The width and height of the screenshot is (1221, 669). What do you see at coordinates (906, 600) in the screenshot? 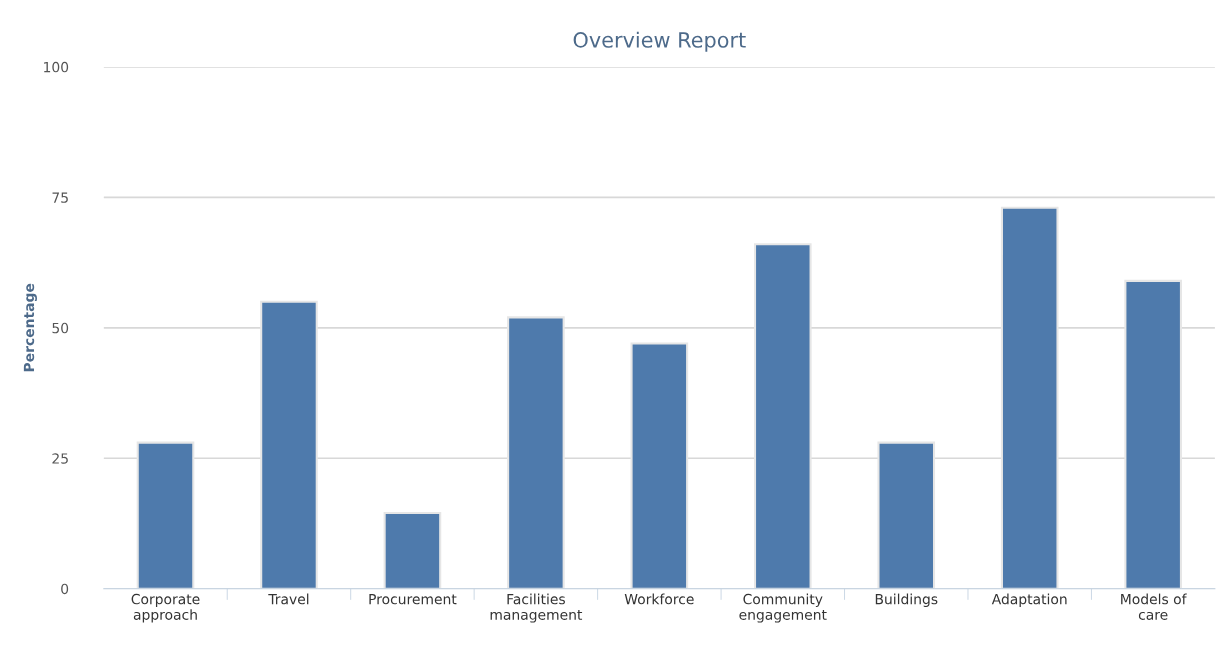
I see `x-tick-label: Buildings` at bounding box center [906, 600].